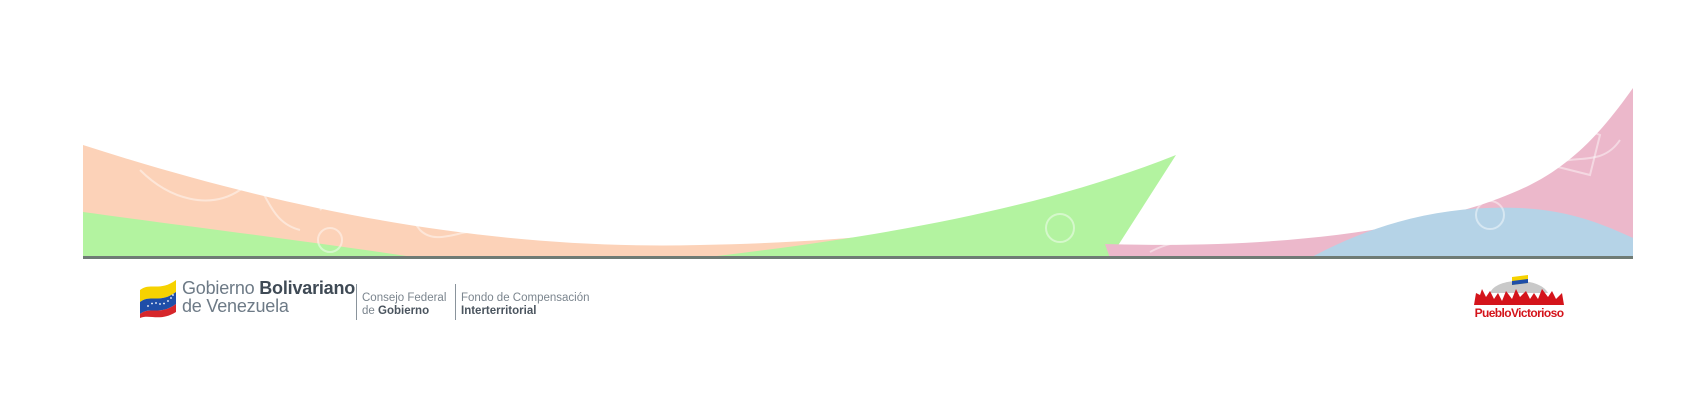 This screenshot has width=1707, height=400. Describe the element at coordinates (858, 257) in the screenshot. I see `banner-baseline` at that location.